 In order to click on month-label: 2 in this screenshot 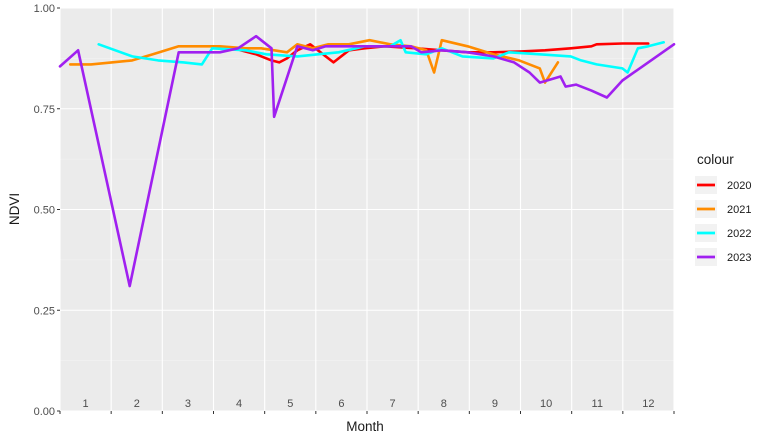, I will do `click(137, 404)`.